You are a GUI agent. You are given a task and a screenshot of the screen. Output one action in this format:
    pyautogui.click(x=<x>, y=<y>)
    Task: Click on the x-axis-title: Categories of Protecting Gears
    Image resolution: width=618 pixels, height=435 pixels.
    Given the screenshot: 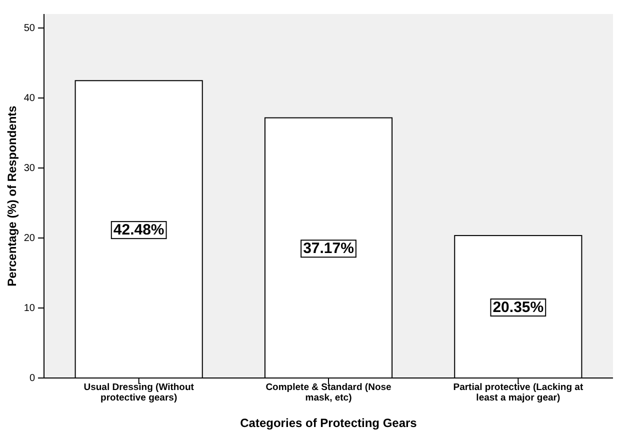 What is the action you would take?
    pyautogui.click(x=329, y=423)
    